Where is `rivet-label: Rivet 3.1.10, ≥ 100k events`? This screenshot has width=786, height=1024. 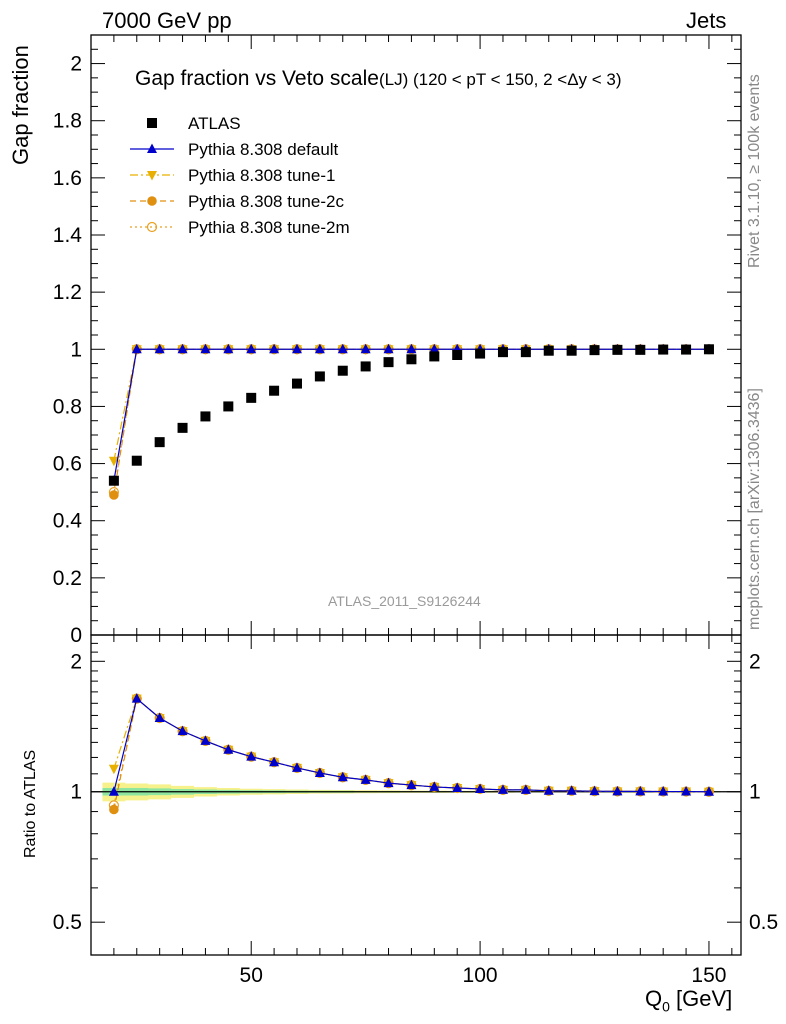
rivet-label: Rivet 3.1.10, ≥ 100k events is located at coordinates (754, 171).